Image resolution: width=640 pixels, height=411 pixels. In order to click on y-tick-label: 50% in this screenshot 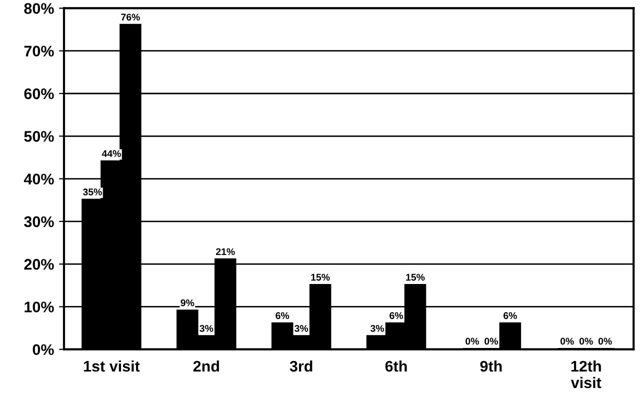, I will do `click(39, 136)`.